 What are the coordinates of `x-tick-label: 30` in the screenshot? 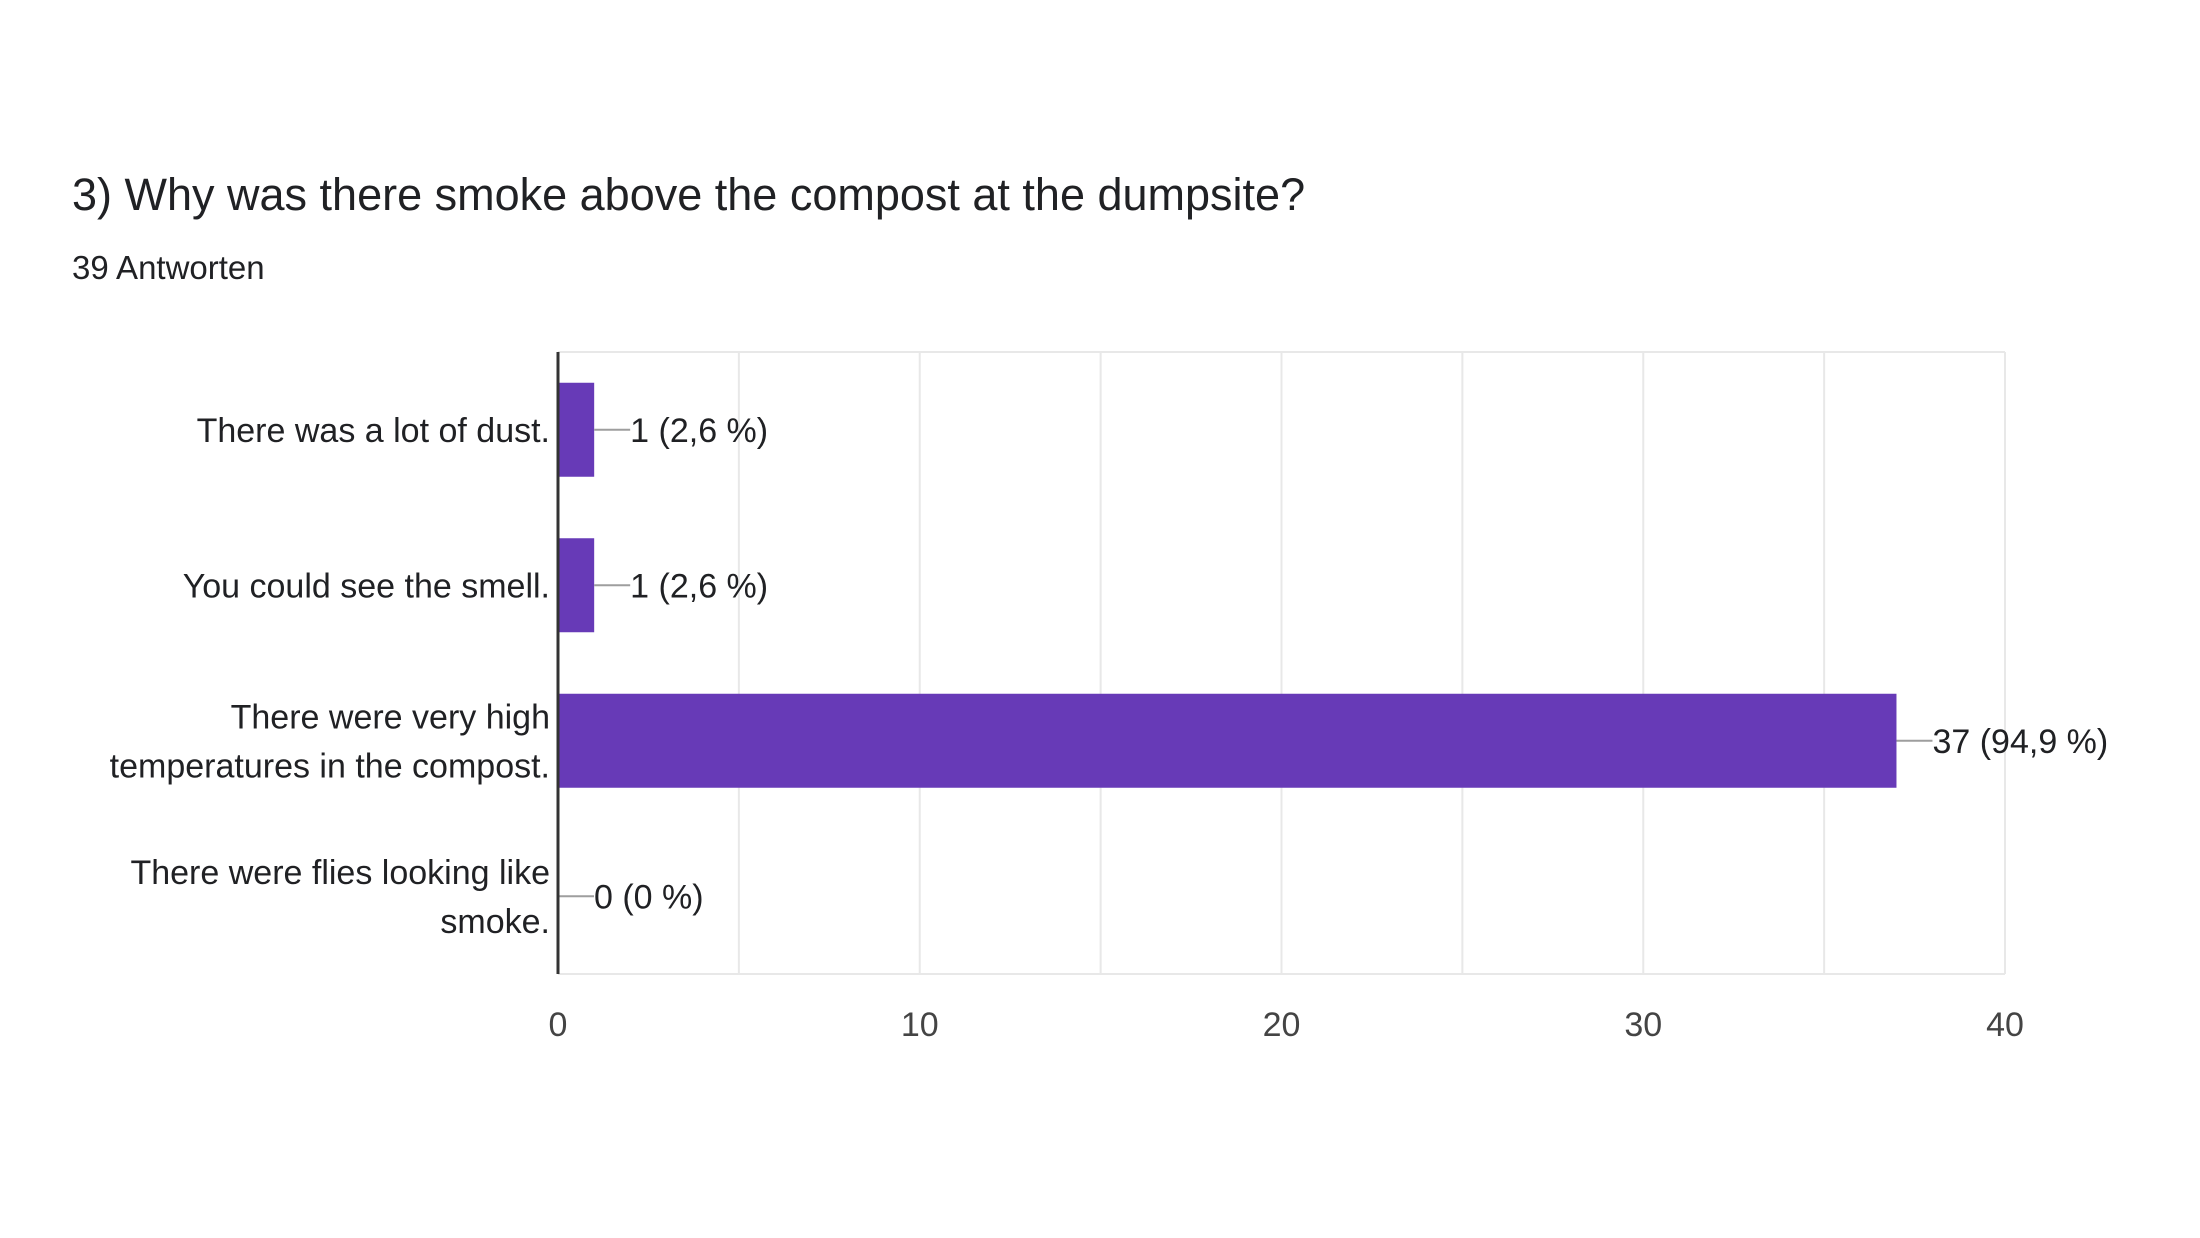 It's located at (1643, 1025).